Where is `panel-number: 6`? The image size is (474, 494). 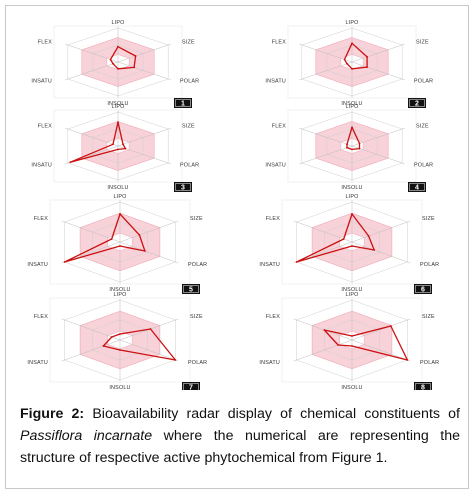 panel-number: 6 is located at coordinates (423, 290).